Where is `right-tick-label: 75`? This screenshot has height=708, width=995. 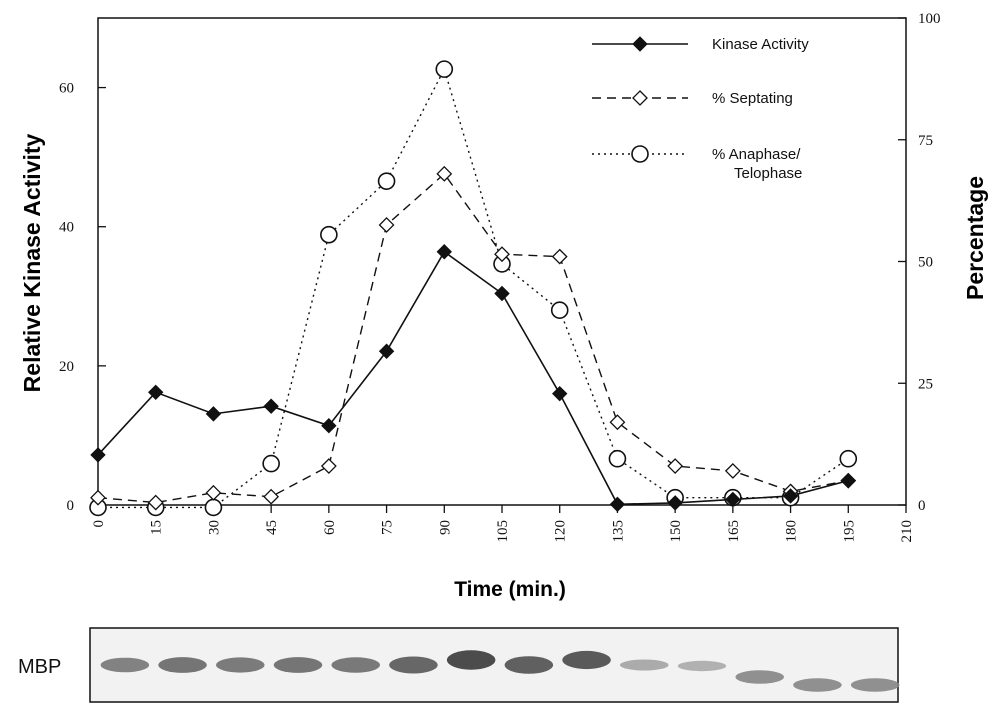
right-tick-label: 75 is located at coordinates (925, 141).